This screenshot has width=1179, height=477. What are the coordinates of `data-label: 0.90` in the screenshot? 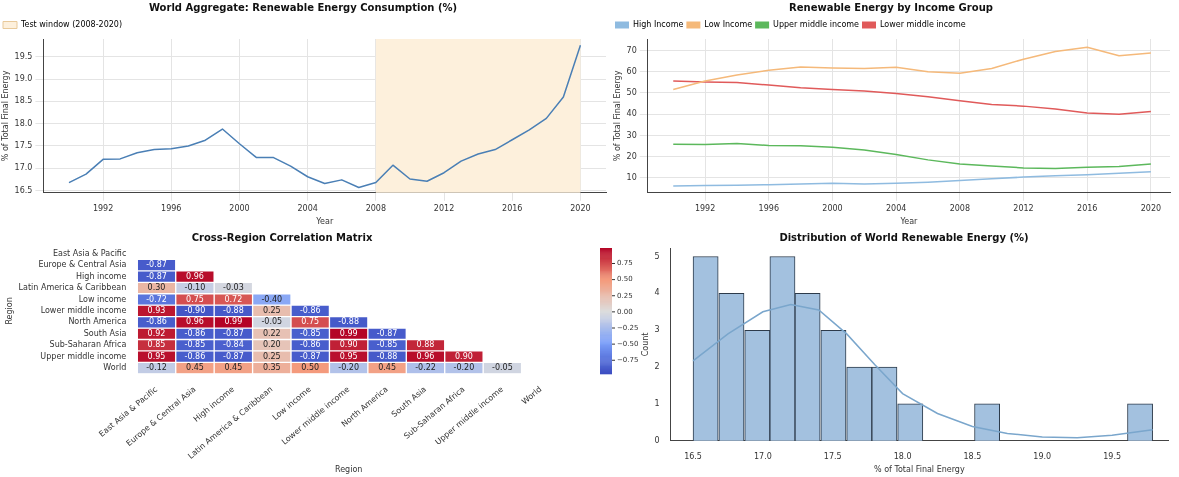 It's located at (348, 344).